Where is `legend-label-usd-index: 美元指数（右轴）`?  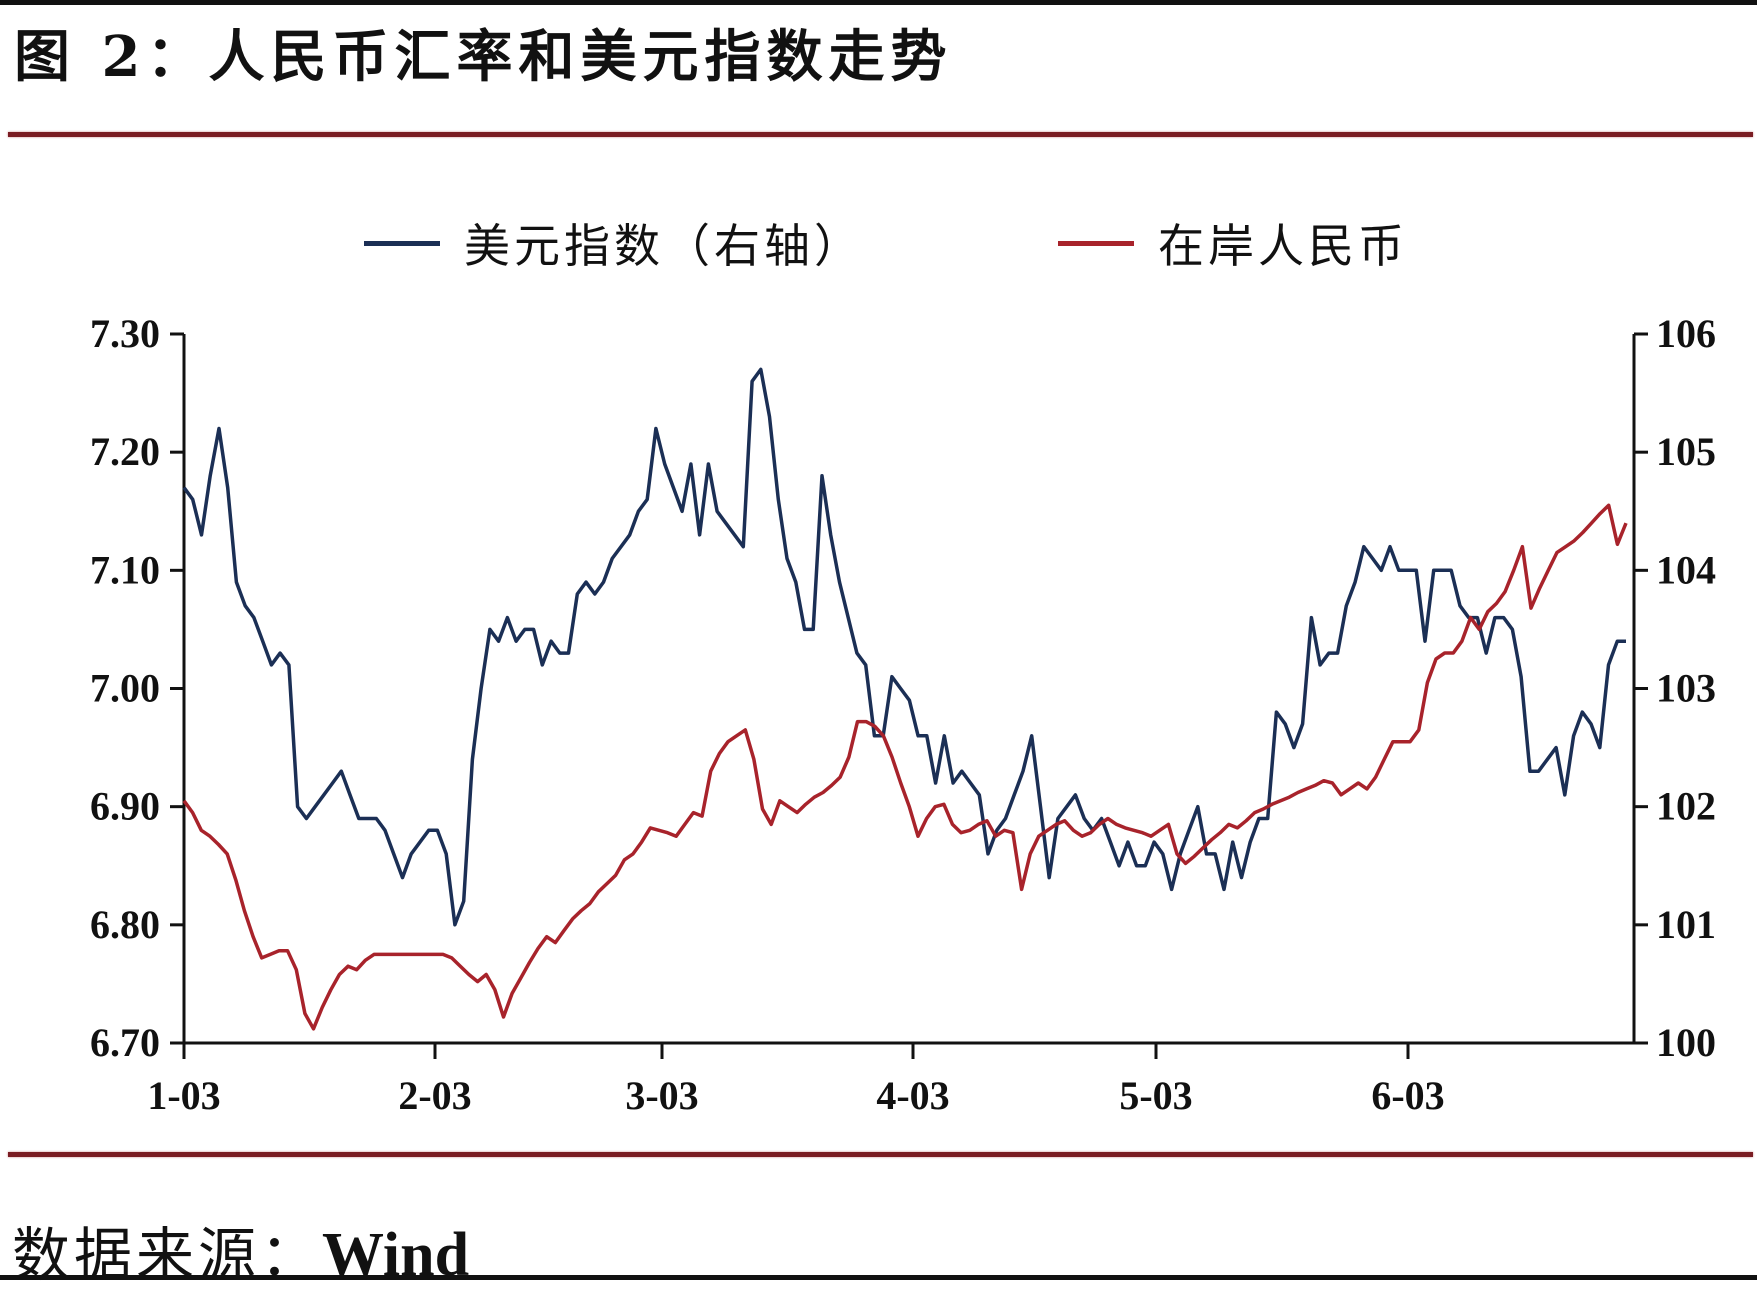 legend-label-usd-index: 美元指数（右轴） is located at coordinates (664, 246).